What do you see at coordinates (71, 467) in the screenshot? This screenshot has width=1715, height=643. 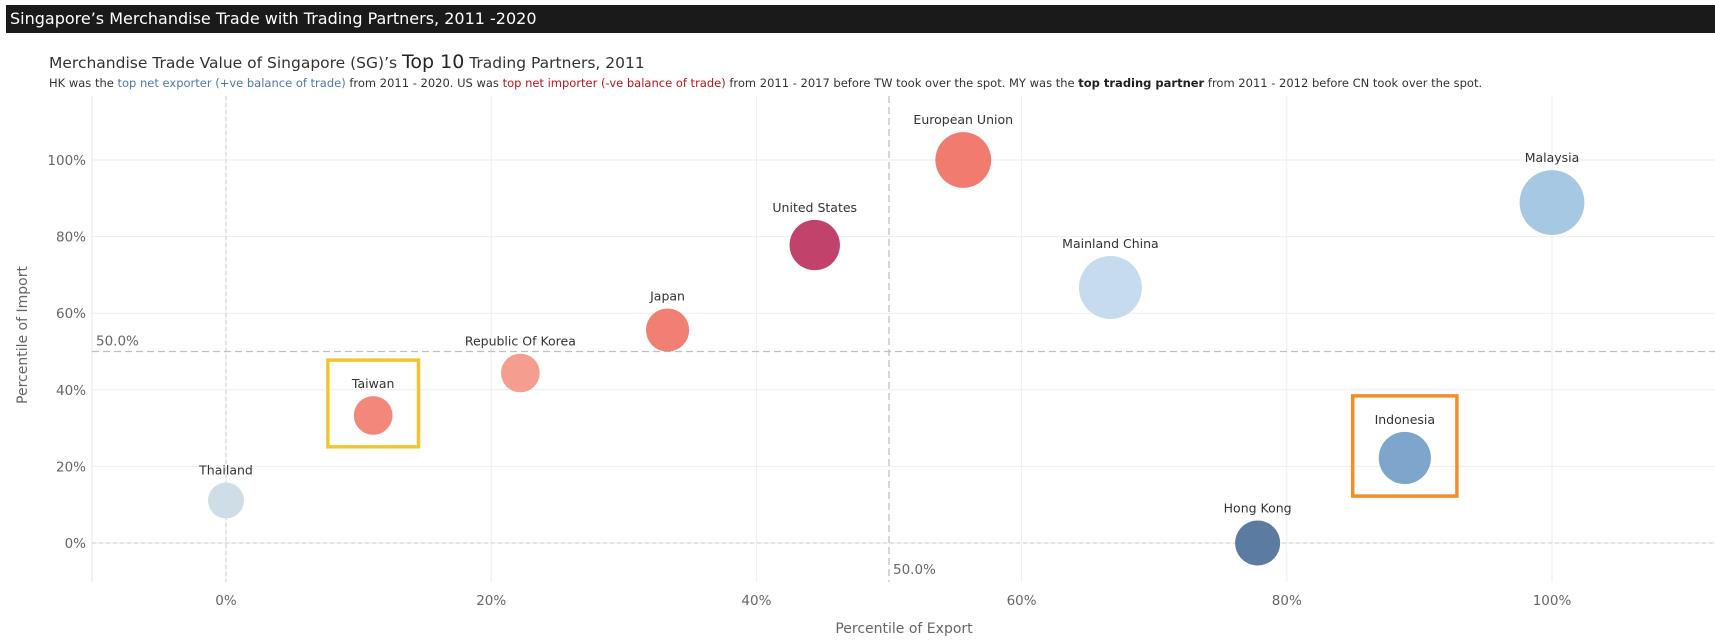 I see `y-tick-label: 20%` at bounding box center [71, 467].